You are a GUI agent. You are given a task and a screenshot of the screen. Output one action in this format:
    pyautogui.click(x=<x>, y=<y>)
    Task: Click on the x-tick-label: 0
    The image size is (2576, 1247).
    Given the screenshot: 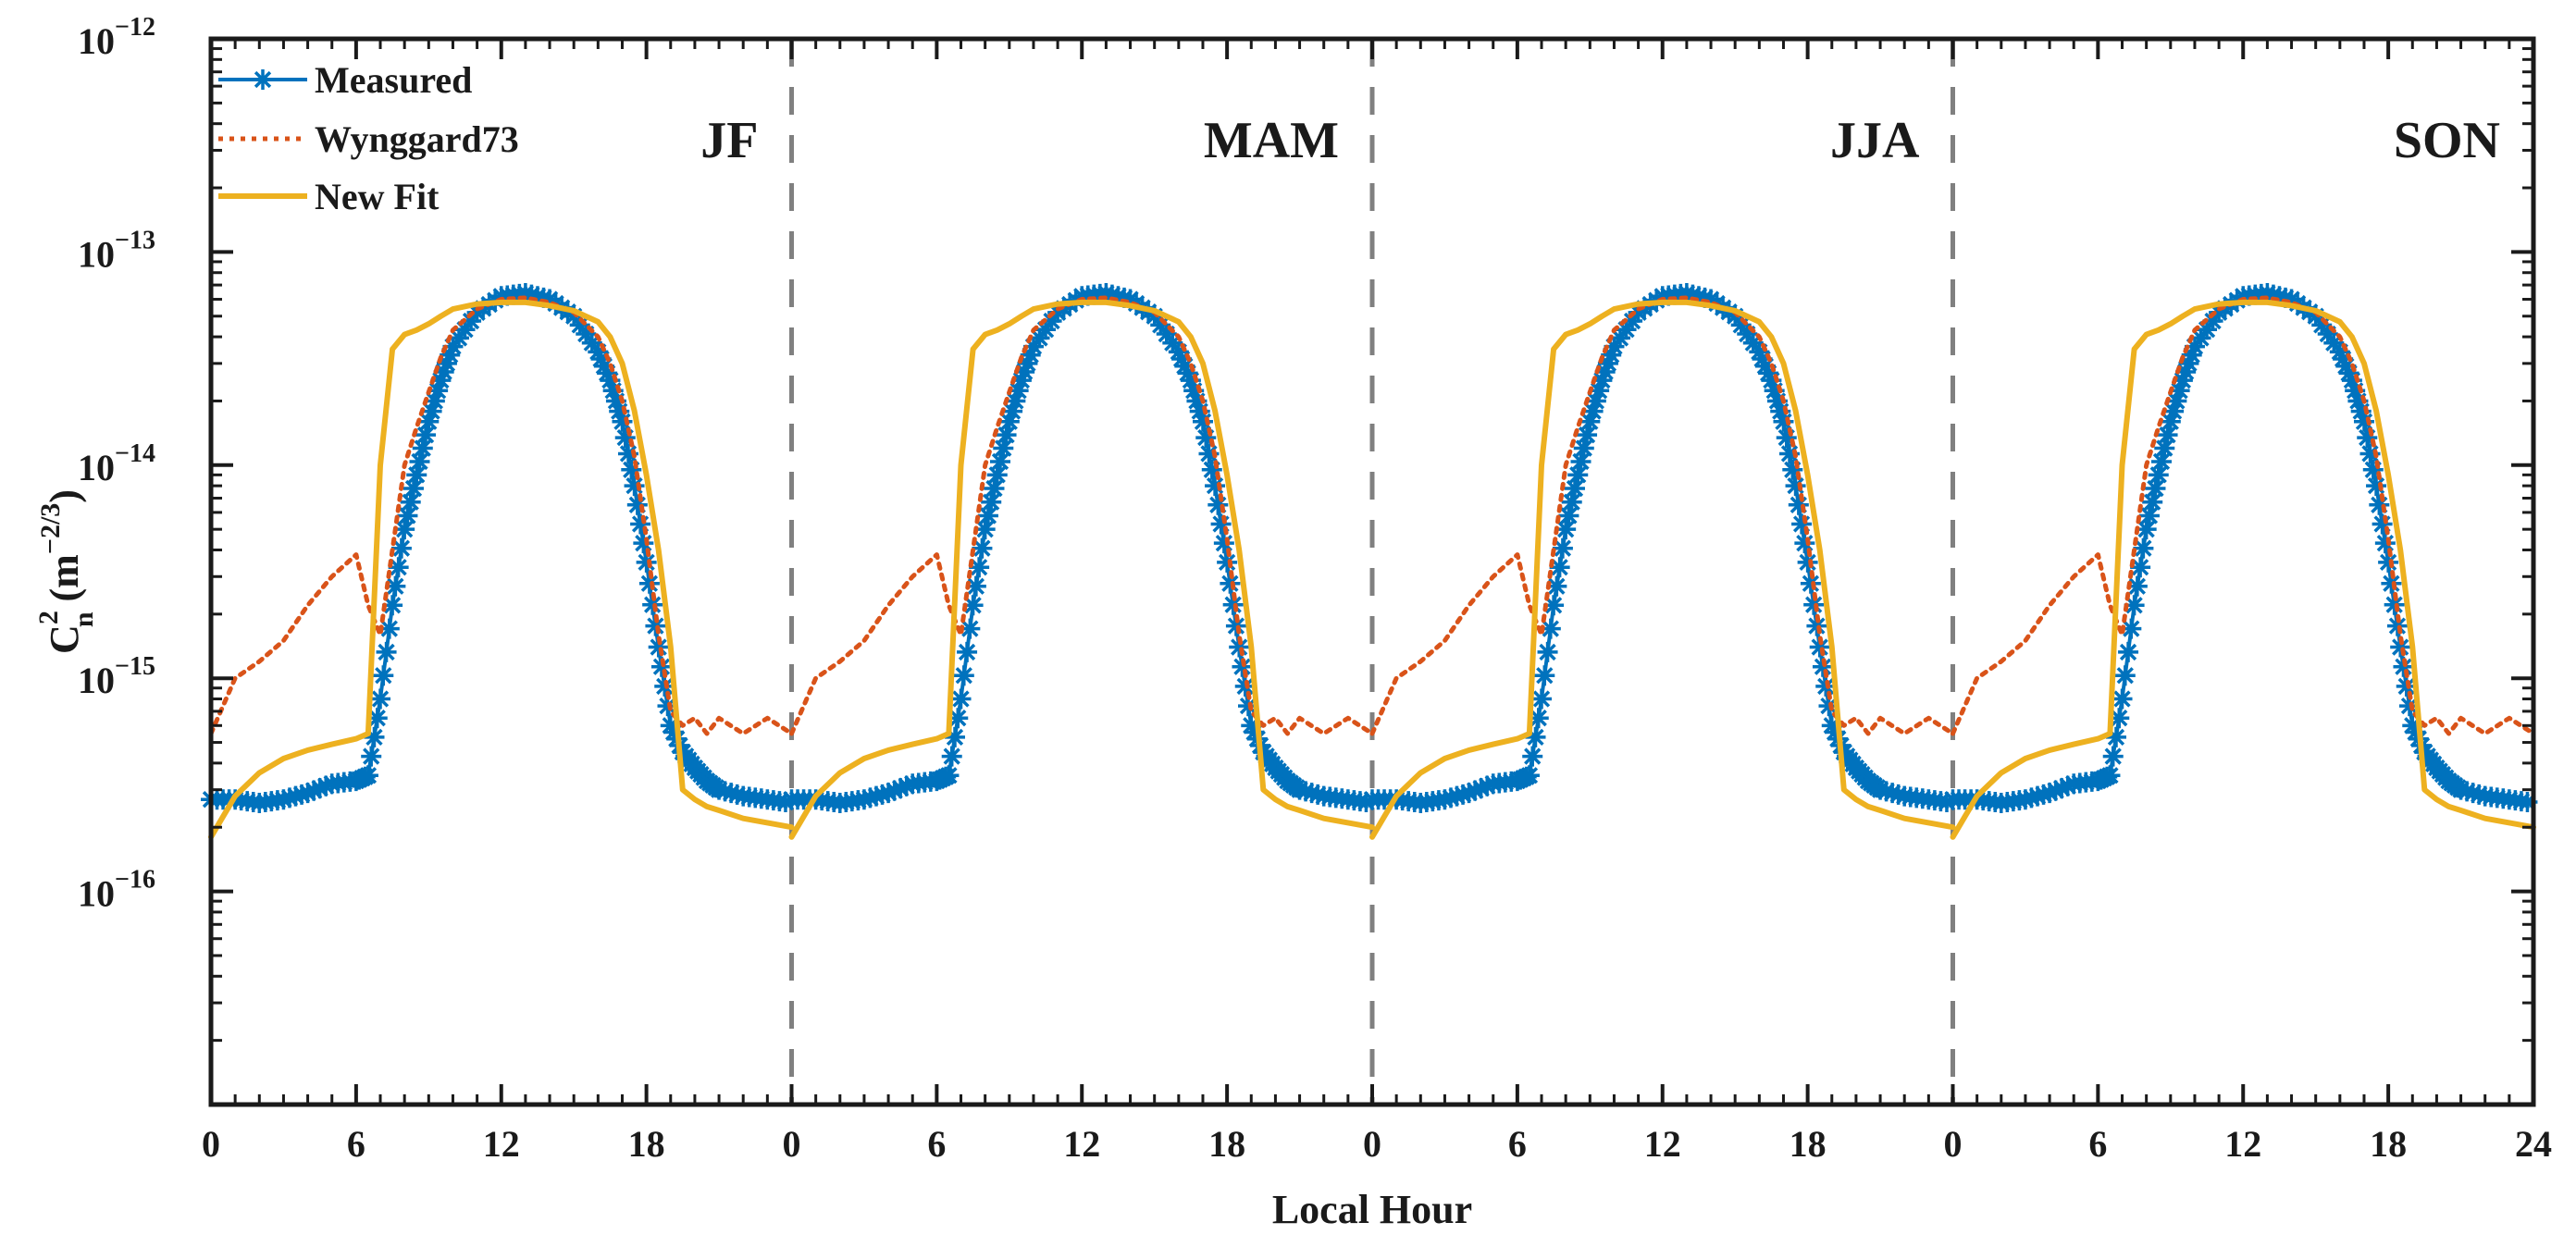 What is the action you would take?
    pyautogui.click(x=1954, y=1144)
    